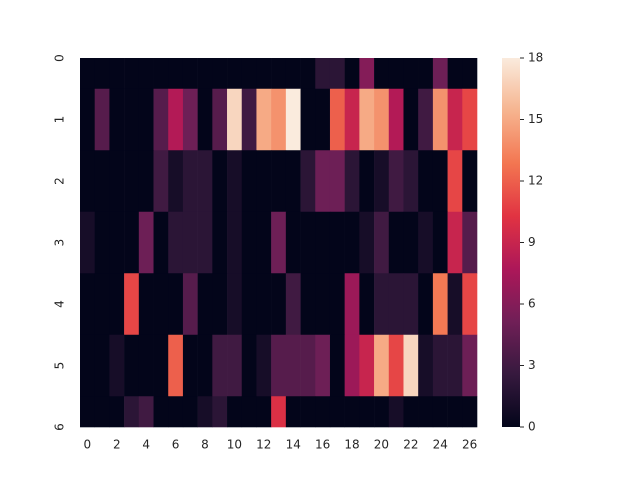 Image resolution: width=640 pixels, height=480 pixels. What do you see at coordinates (60, 58) in the screenshot?
I see `y-tick-label: 0` at bounding box center [60, 58].